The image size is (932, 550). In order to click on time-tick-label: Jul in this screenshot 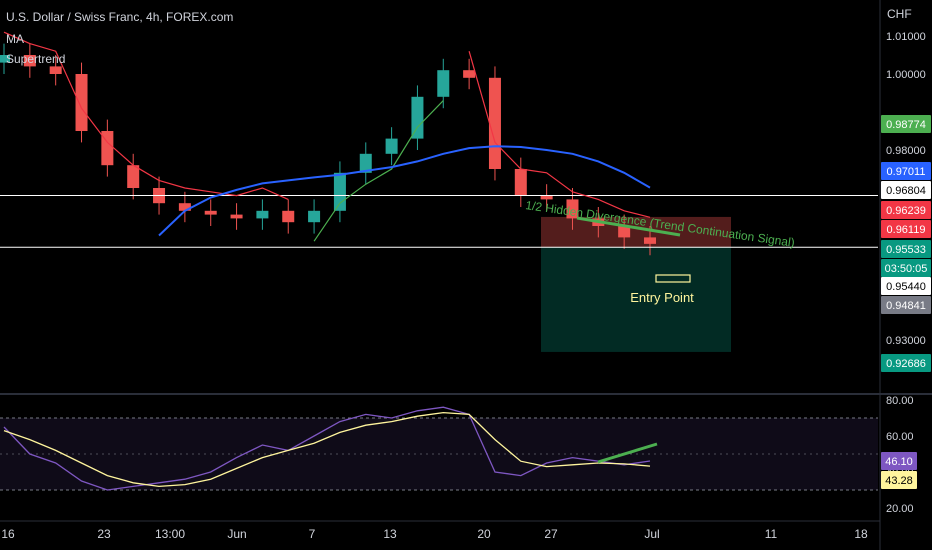, I will do `click(651, 534)`.